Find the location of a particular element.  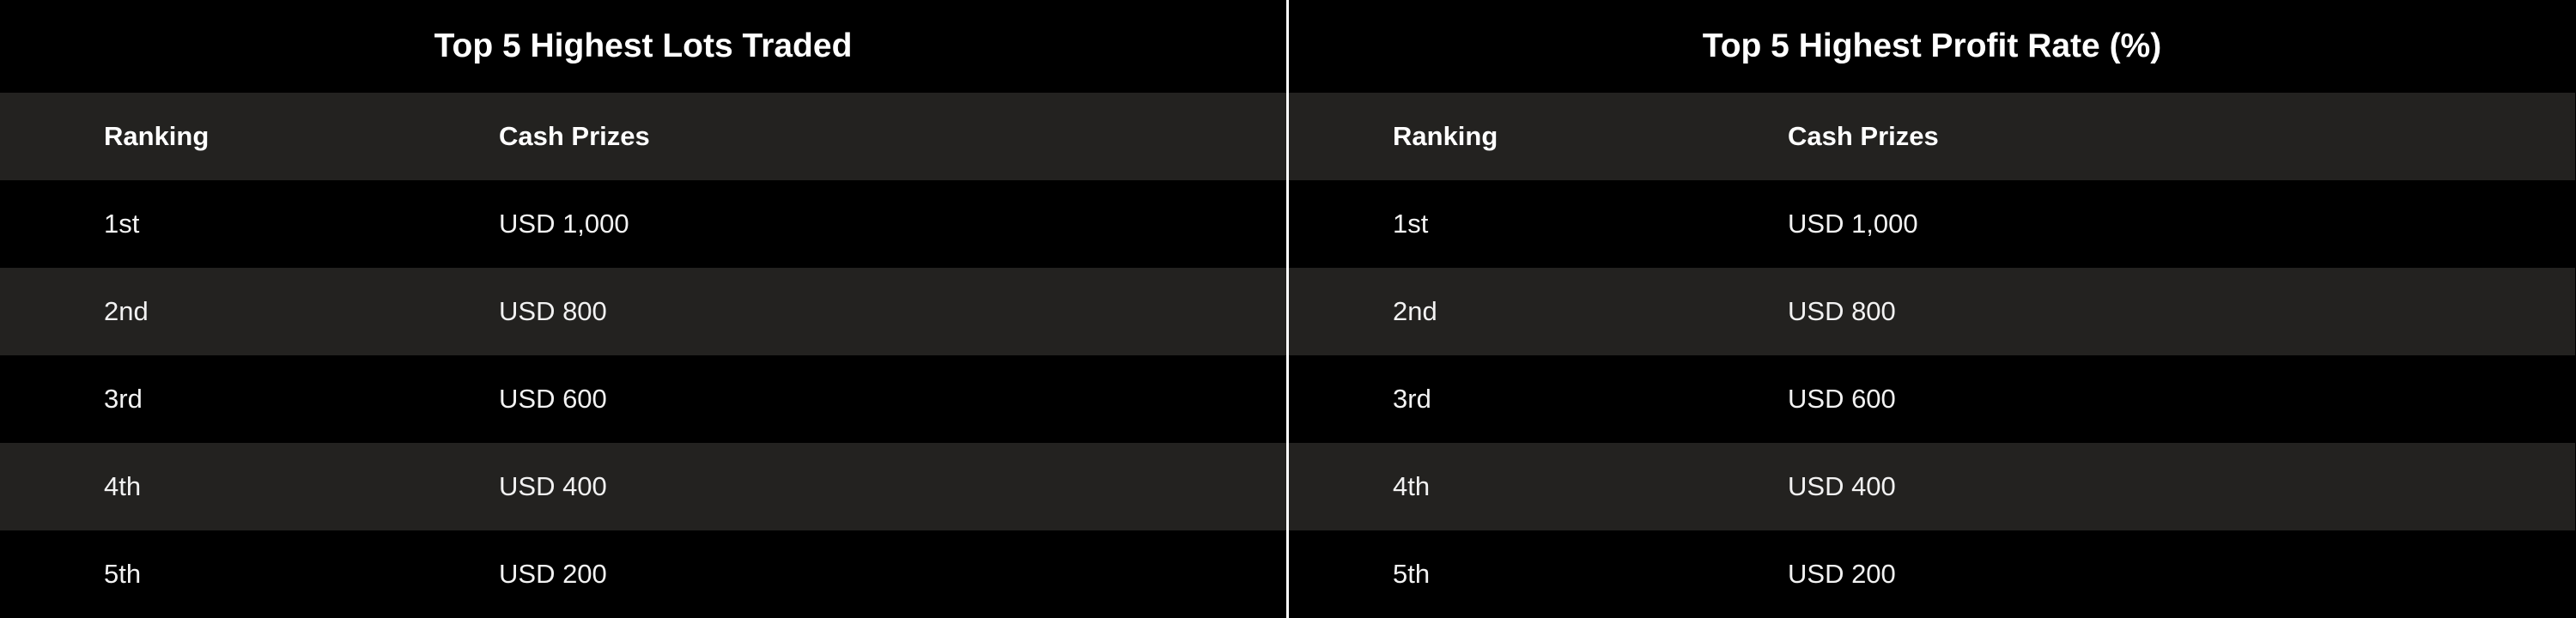

table-title: Top 5 Highest Lots Traded is located at coordinates (643, 46).